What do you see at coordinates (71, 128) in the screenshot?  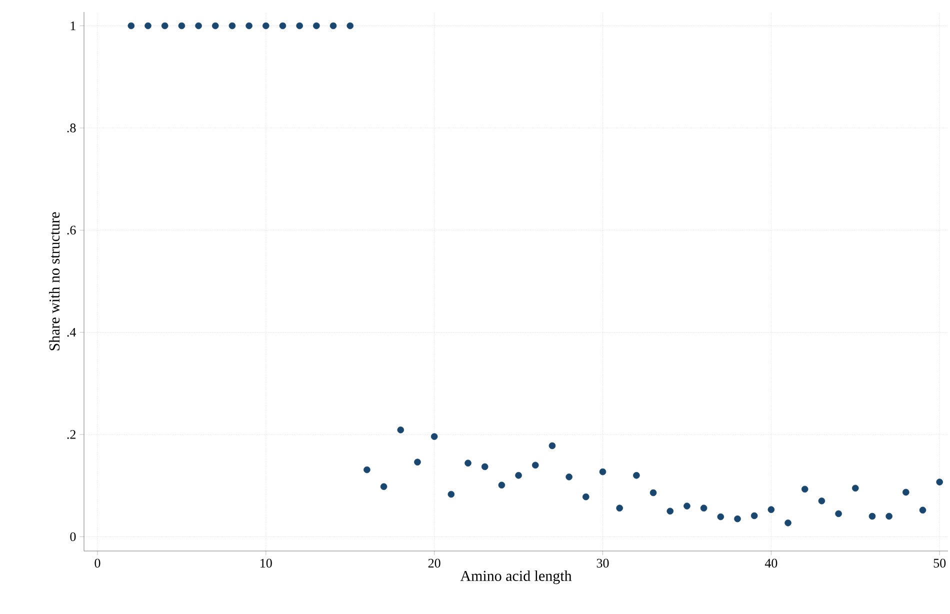 I see `y-tick-label: .8` at bounding box center [71, 128].